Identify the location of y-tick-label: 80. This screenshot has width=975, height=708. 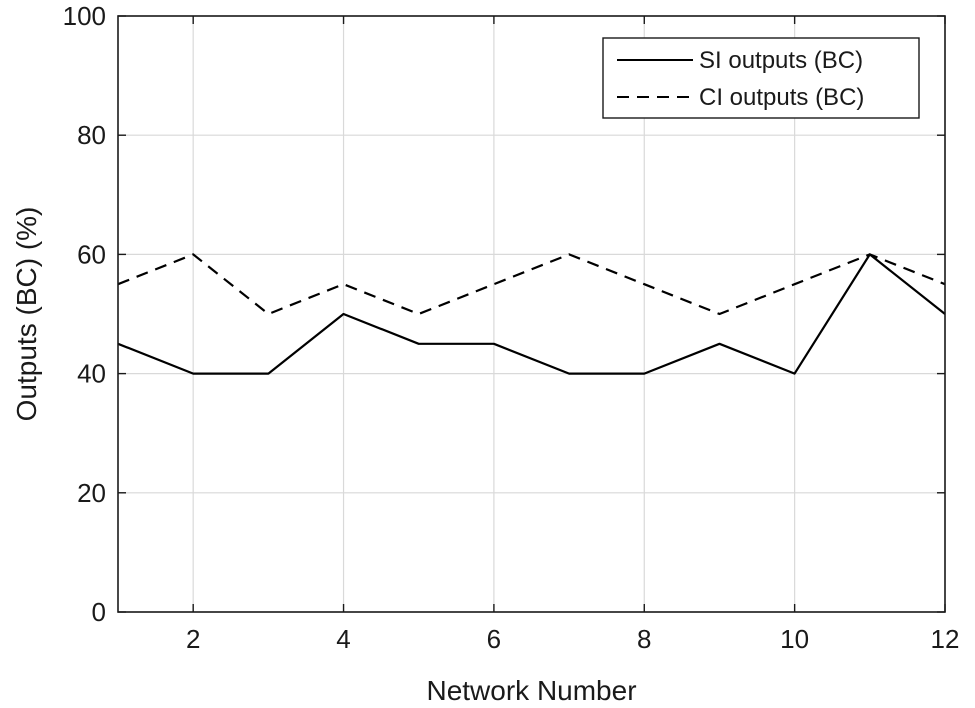
(91, 135).